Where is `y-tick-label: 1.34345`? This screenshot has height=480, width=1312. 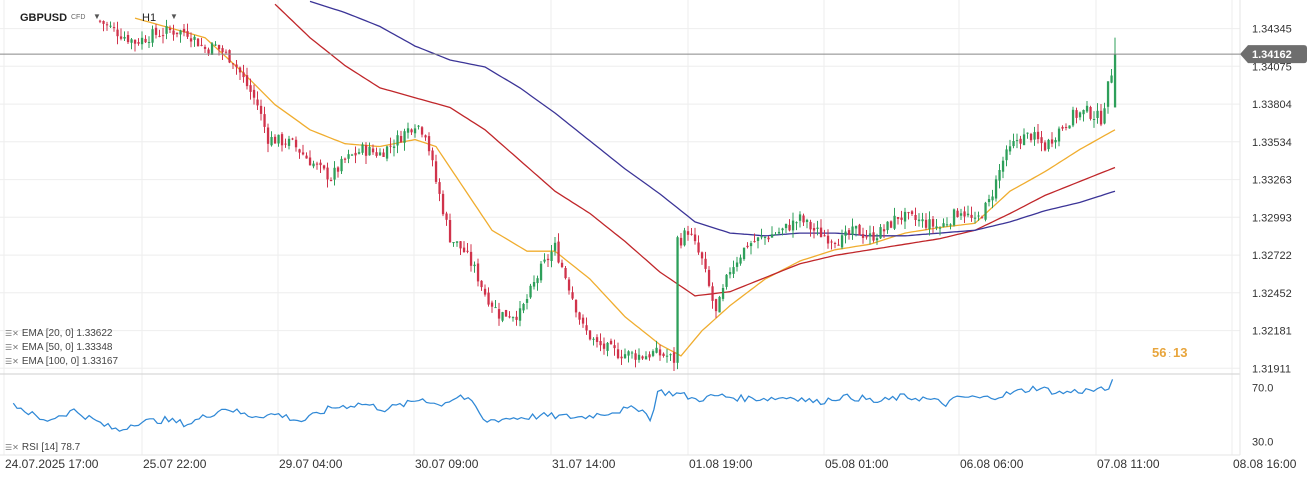
y-tick-label: 1.34345 is located at coordinates (1272, 30).